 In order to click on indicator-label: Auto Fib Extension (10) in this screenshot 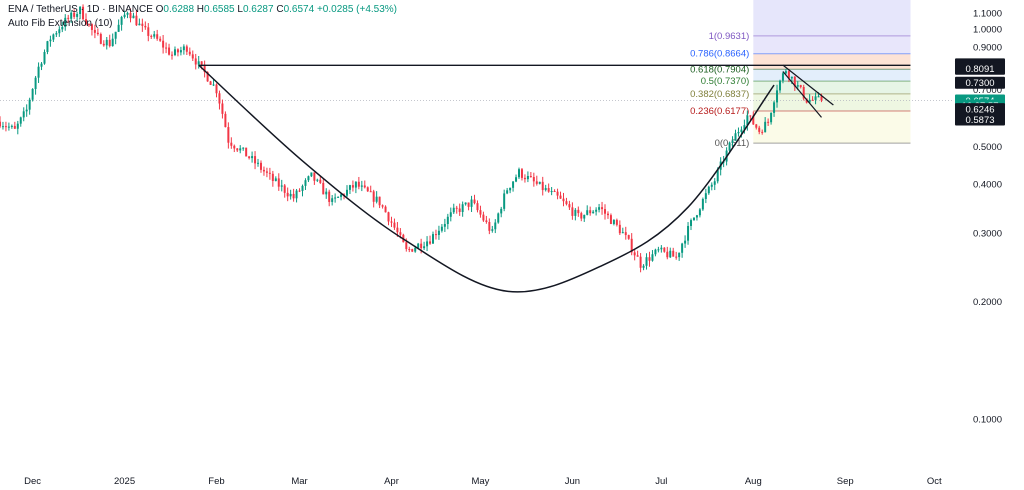, I will do `click(60, 23)`.